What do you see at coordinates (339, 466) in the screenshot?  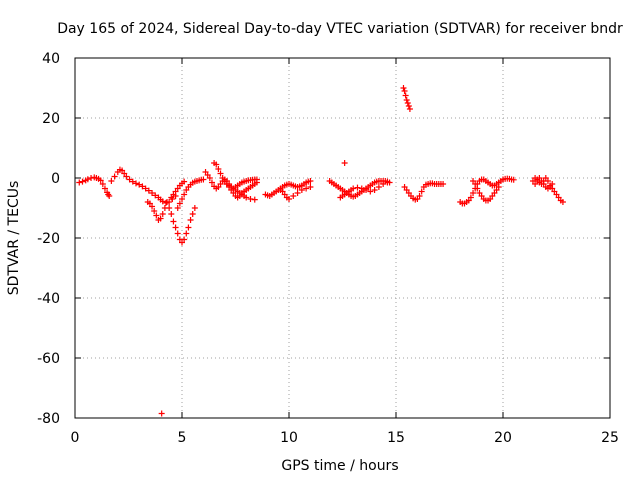 I see `x-axis-label: GPS time / hours` at bounding box center [339, 466].